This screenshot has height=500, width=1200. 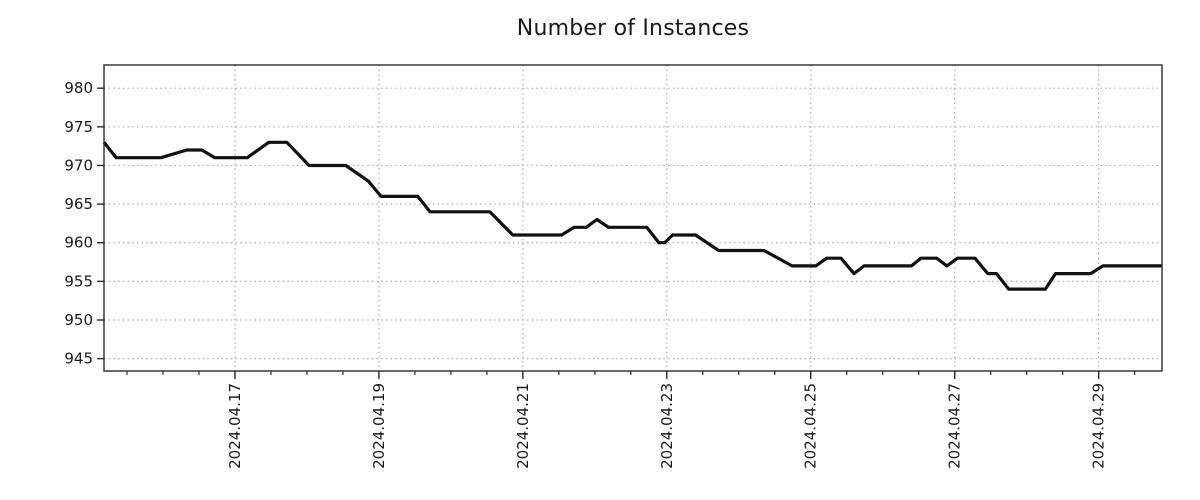 I want to click on x-tick-label: 2024.04.21, so click(x=523, y=426).